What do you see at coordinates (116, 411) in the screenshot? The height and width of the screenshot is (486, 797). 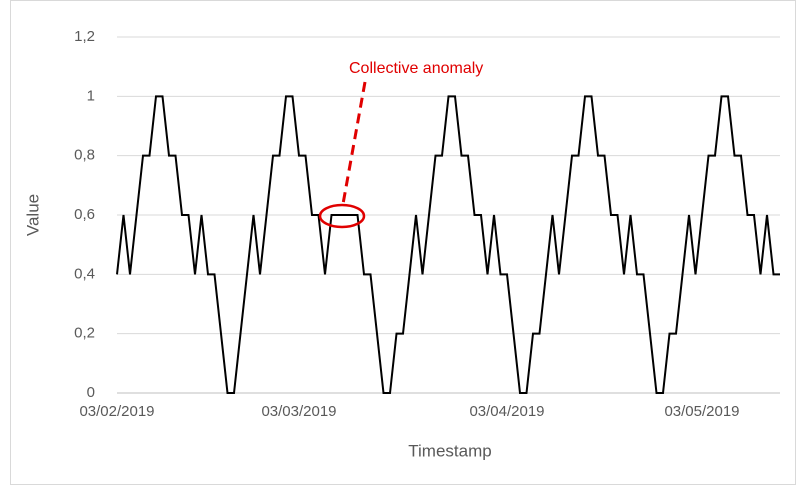 I see `x-tick-label: 03/02/2019` at bounding box center [116, 411].